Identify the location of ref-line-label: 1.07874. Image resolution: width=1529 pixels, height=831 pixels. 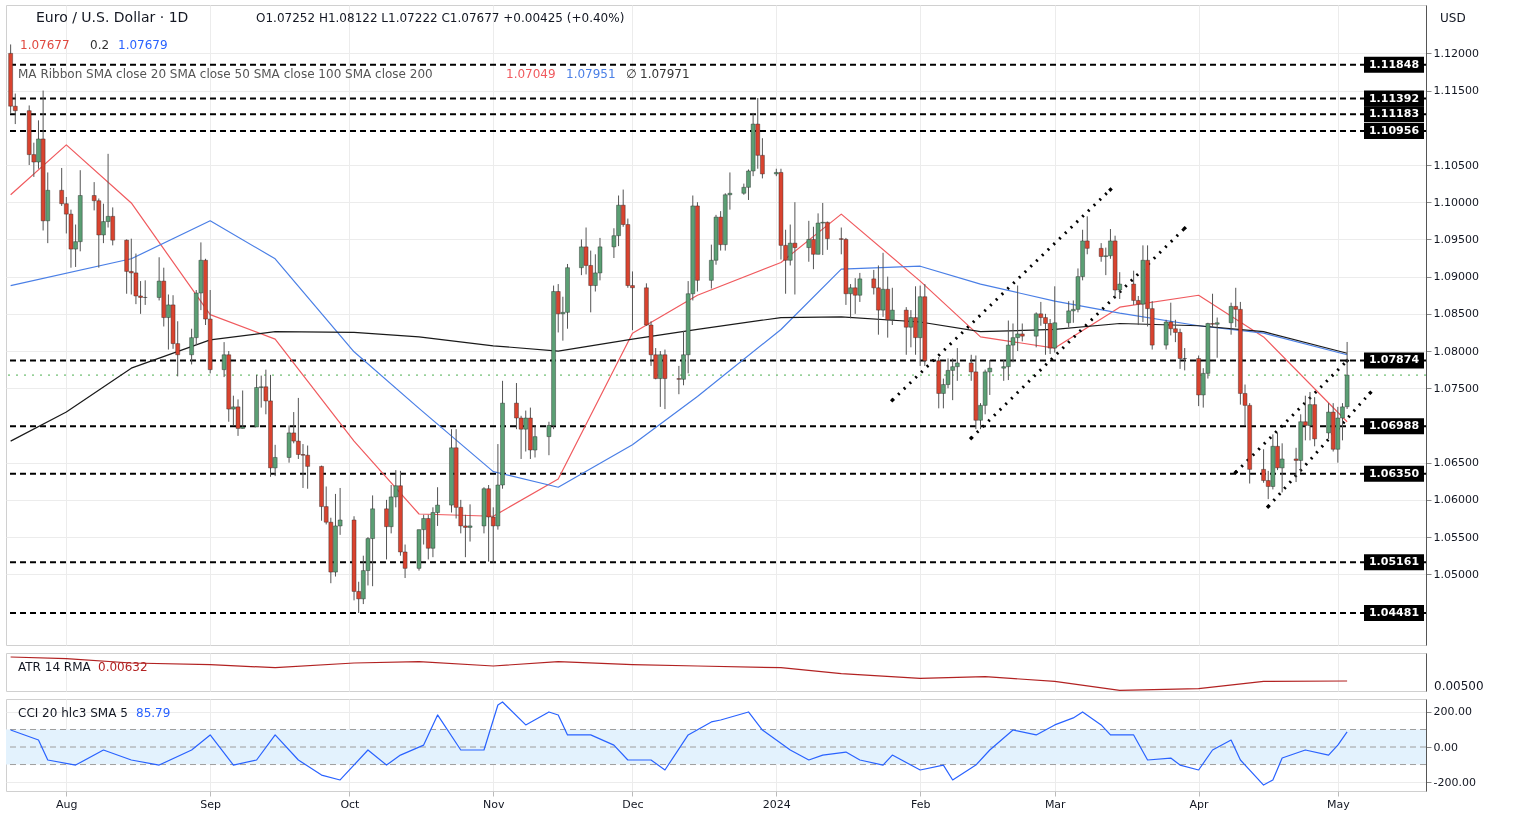
(1394, 360).